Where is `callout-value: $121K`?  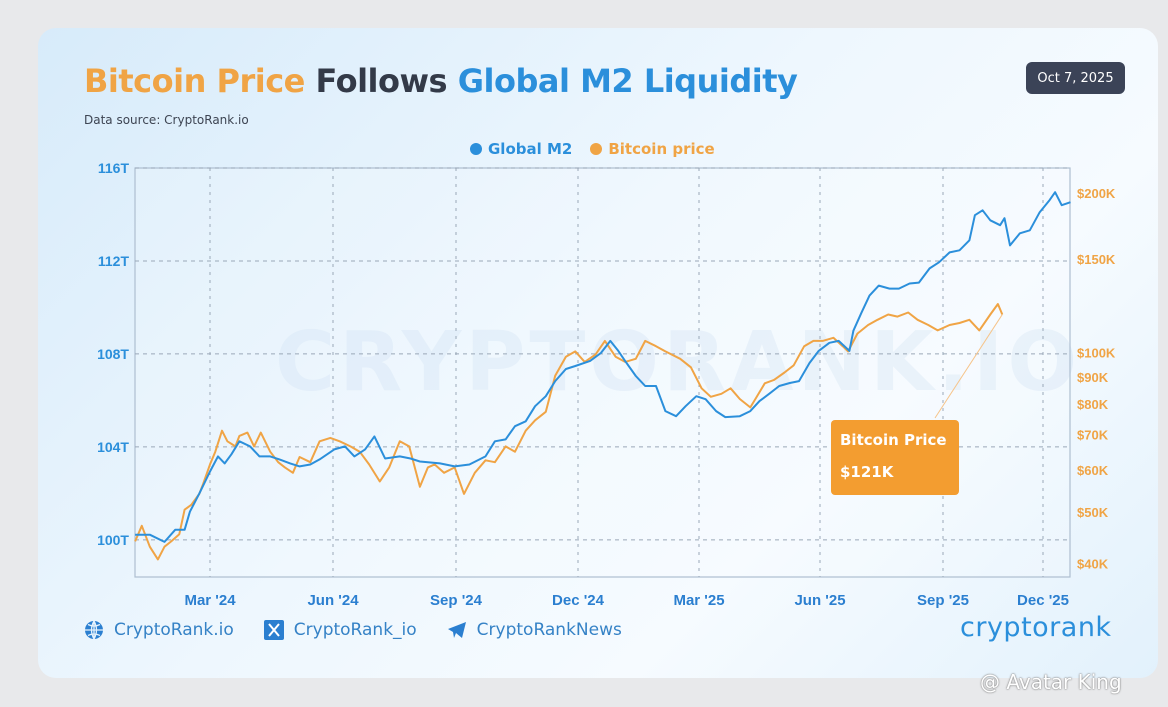
callout-value: $121K is located at coordinates (867, 472).